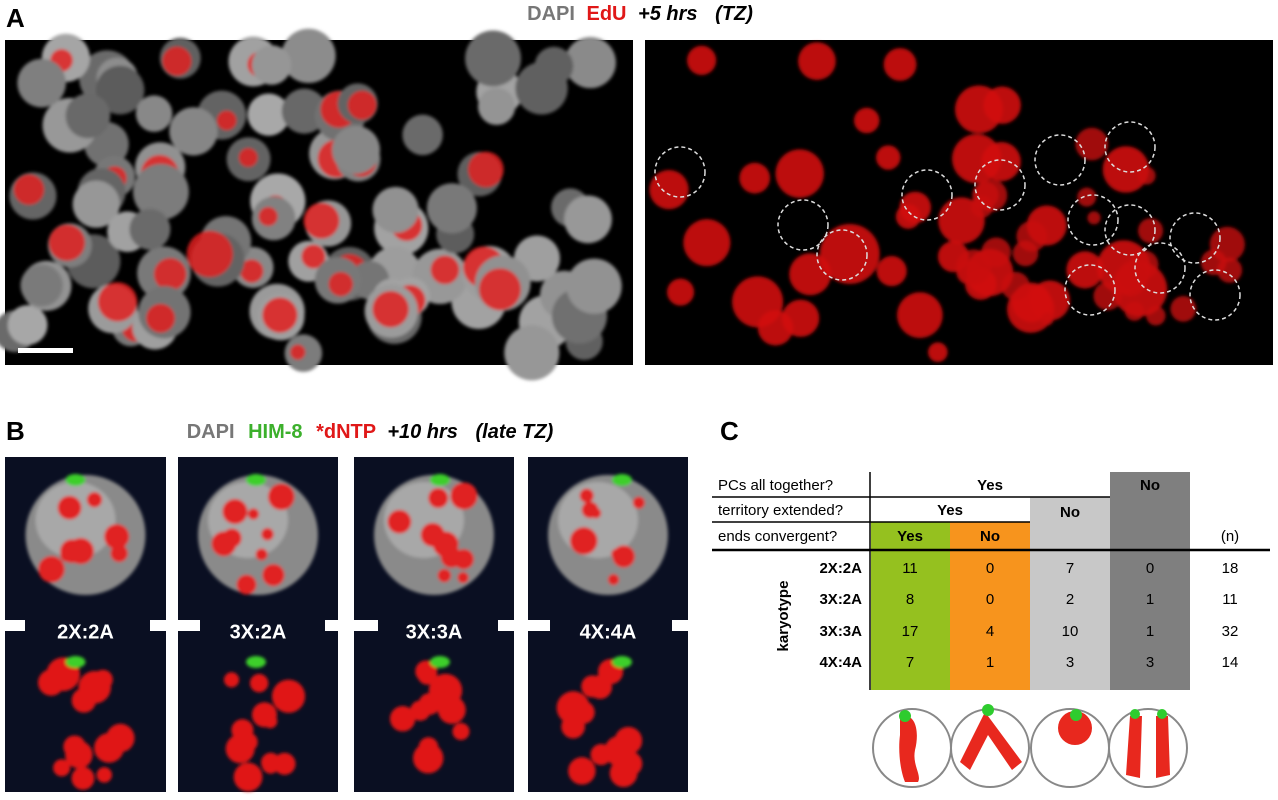 This screenshot has height=800, width=1278. What do you see at coordinates (1230, 662) in the screenshot?
I see `cell-total: 14` at bounding box center [1230, 662].